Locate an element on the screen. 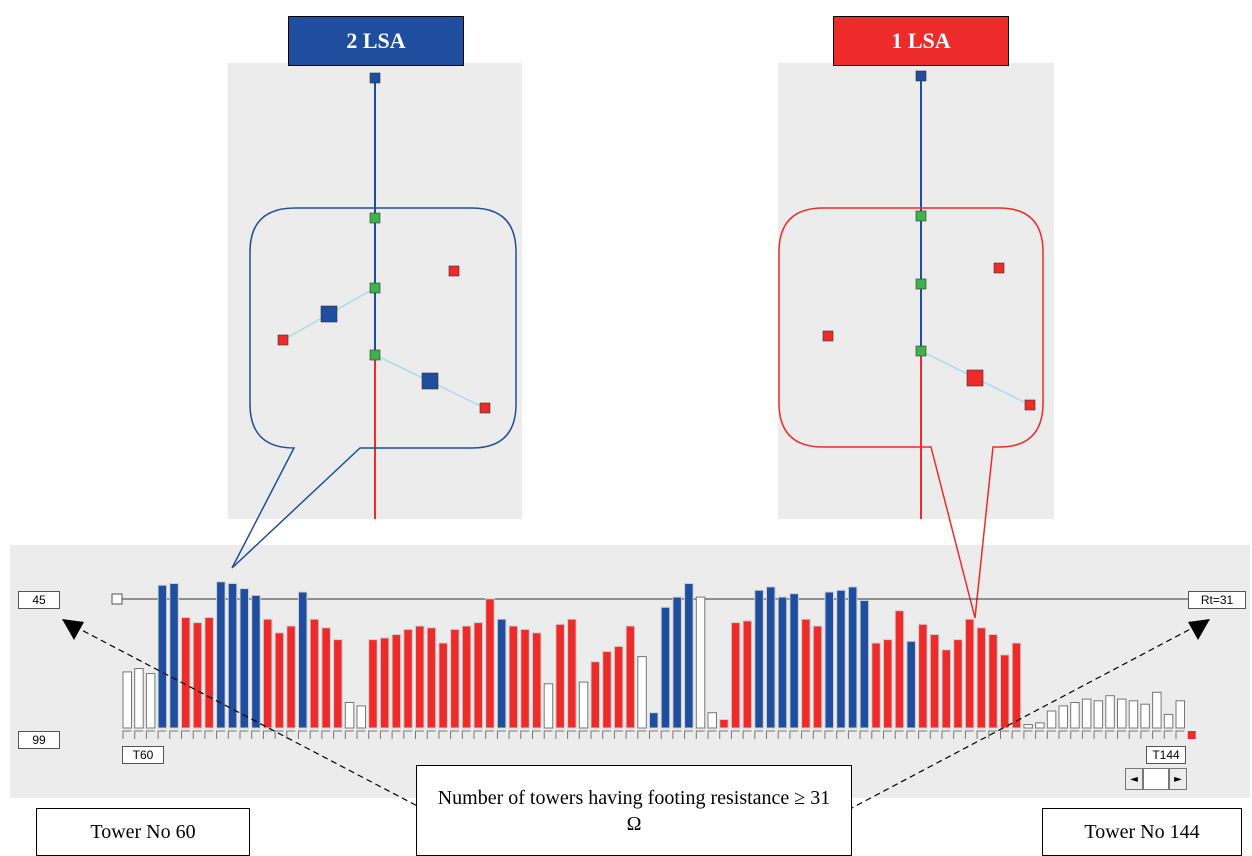 Image resolution: width=1252 pixels, height=856 pixels. scroll-right-button: ► is located at coordinates (1178, 779).